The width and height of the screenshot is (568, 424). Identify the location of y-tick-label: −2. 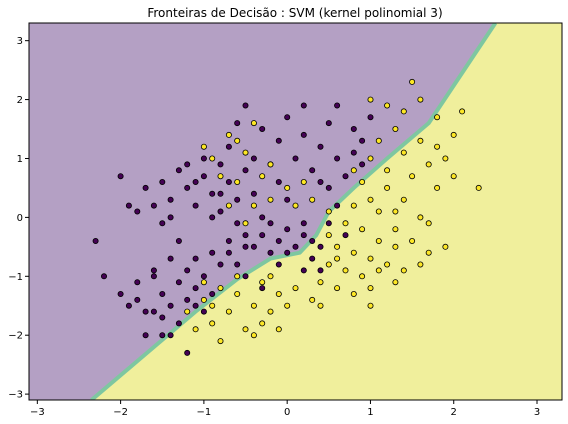
(15, 336).